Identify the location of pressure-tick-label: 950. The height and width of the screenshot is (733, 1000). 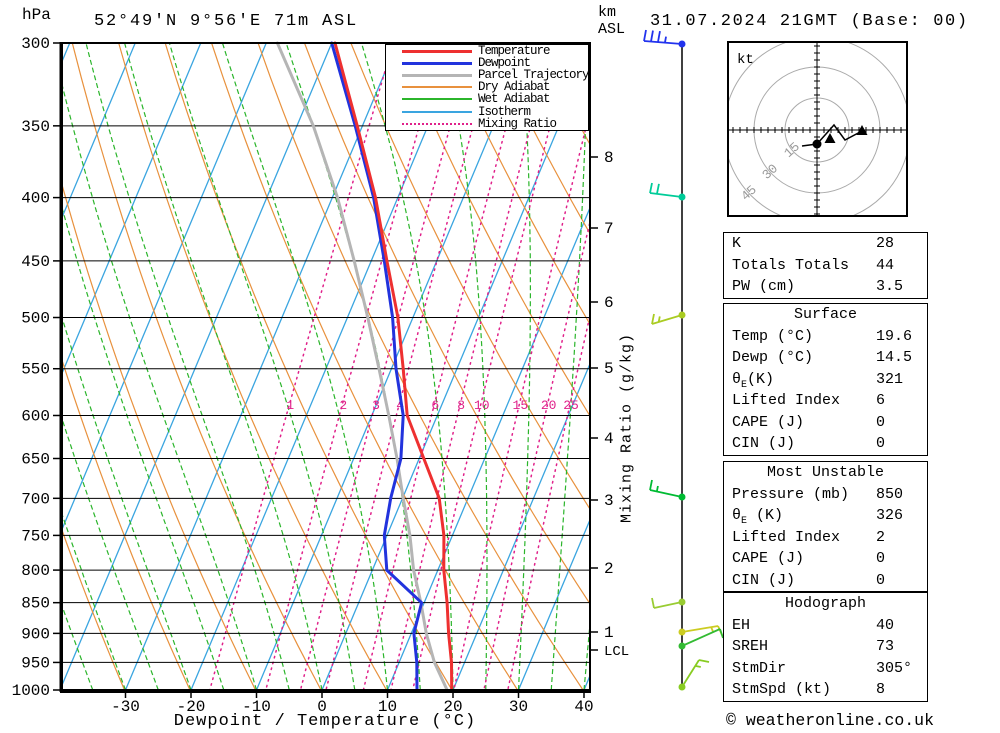
(35, 663).